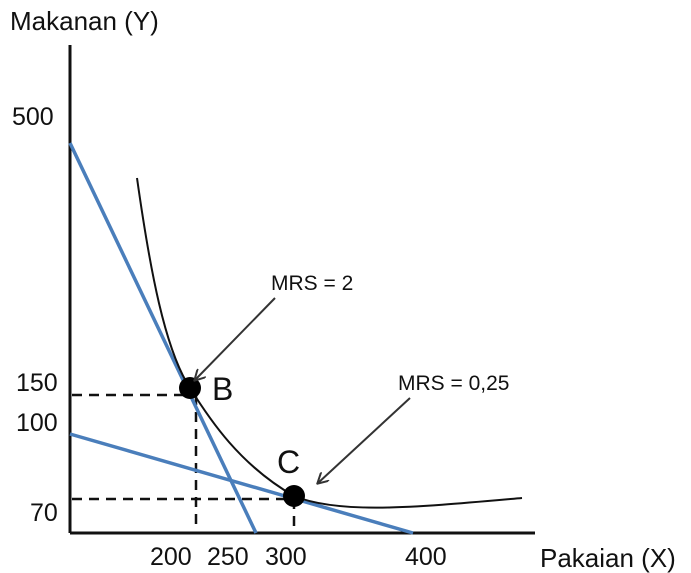 The width and height of the screenshot is (691, 573). What do you see at coordinates (171, 557) in the screenshot?
I see `x-tick-label: 200` at bounding box center [171, 557].